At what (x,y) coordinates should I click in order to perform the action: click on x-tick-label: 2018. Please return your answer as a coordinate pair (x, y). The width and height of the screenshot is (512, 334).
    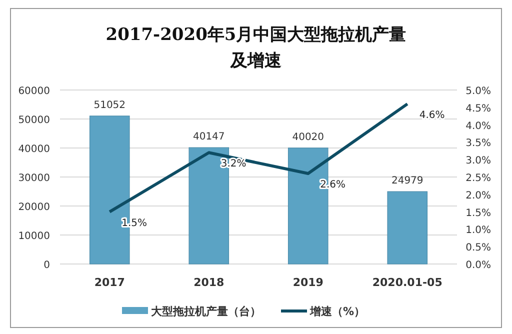
    Looking at the image, I should click on (209, 282).